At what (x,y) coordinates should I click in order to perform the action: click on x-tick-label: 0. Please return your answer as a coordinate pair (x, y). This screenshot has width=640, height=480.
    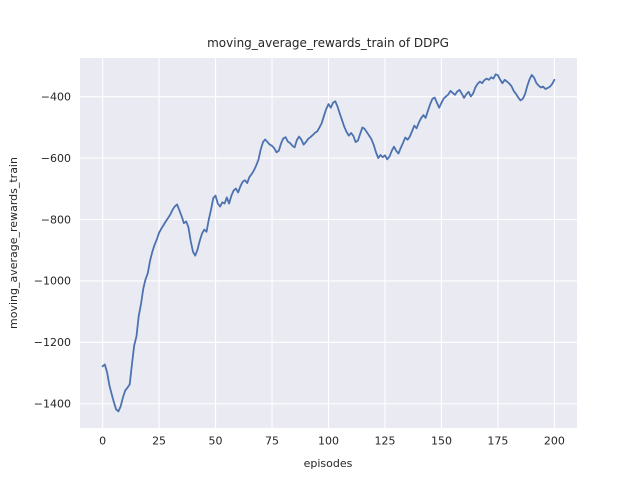
    Looking at the image, I should click on (102, 441).